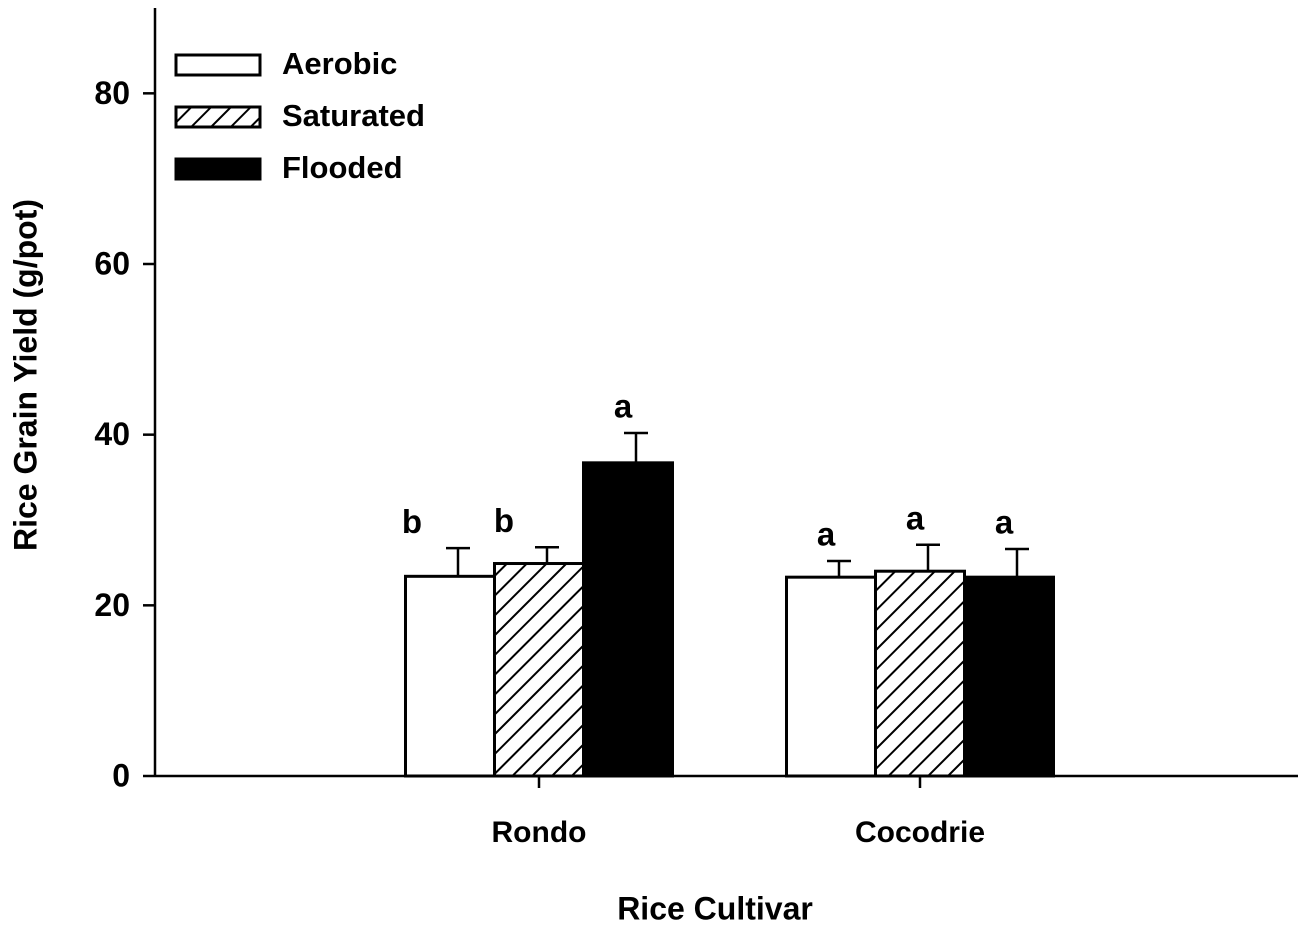 The width and height of the screenshot is (1298, 926). I want to click on y-tick-label: 0, so click(121, 775).